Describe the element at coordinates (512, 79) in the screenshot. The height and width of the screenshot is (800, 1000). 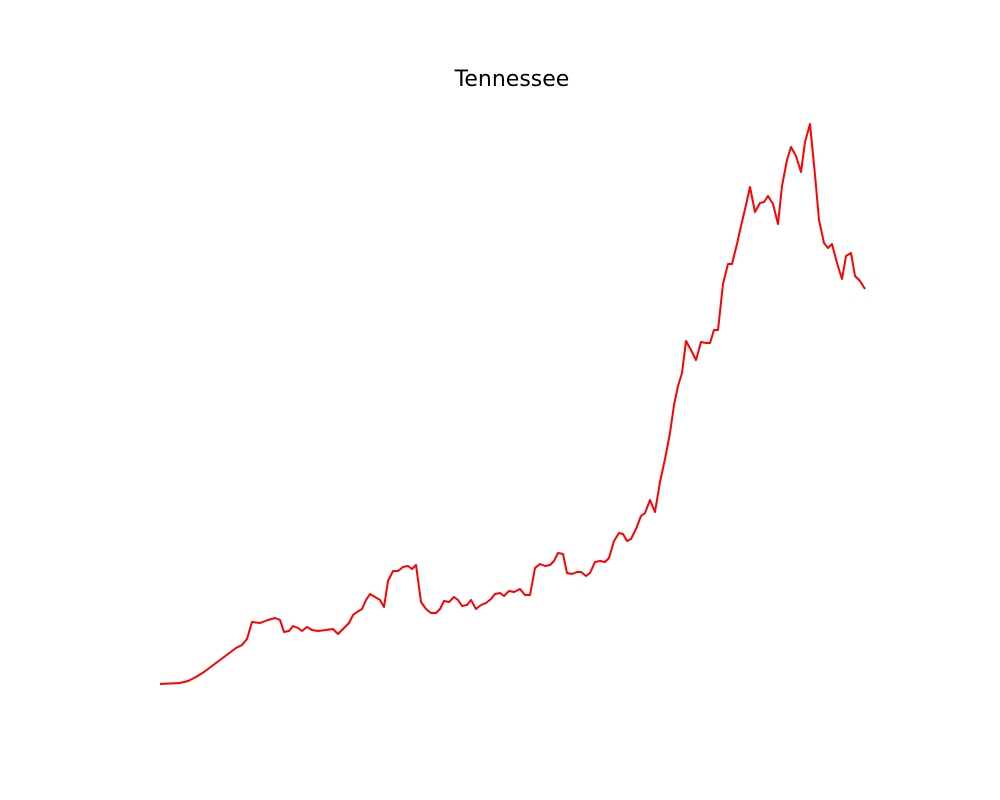
I see `chart-title: Tennessee` at that location.